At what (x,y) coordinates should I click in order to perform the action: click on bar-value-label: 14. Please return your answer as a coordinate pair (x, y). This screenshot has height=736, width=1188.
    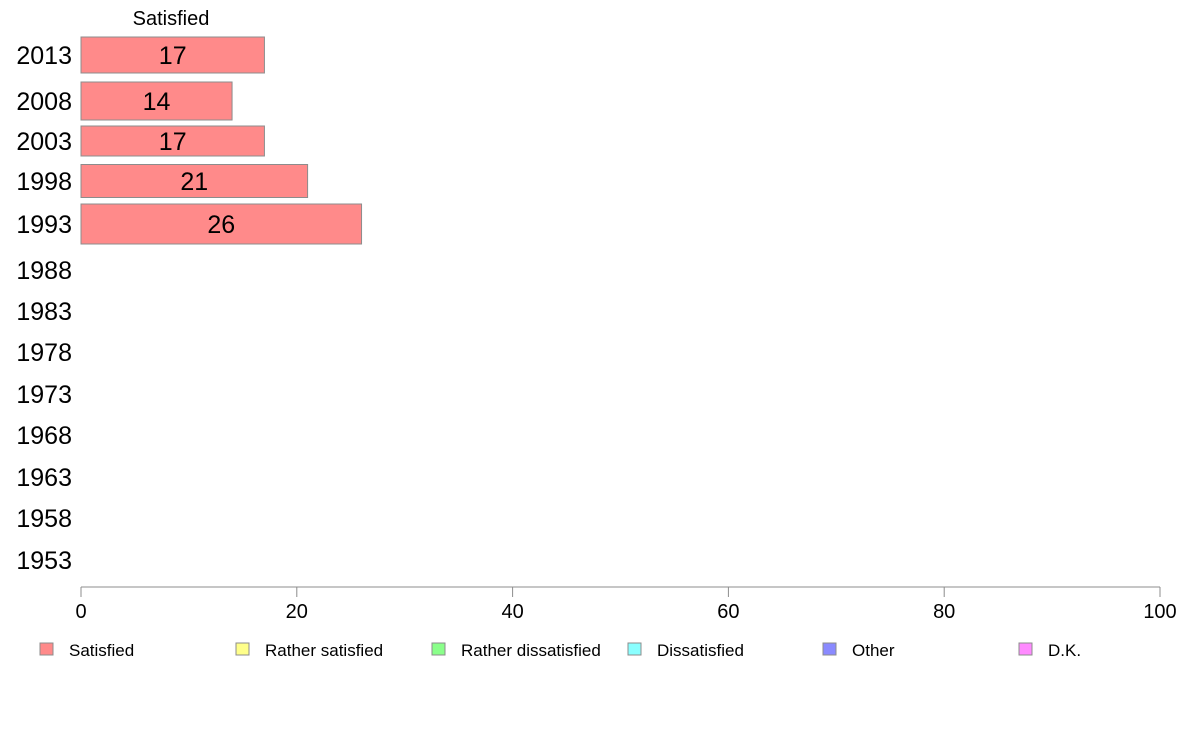
    Looking at the image, I should click on (157, 102).